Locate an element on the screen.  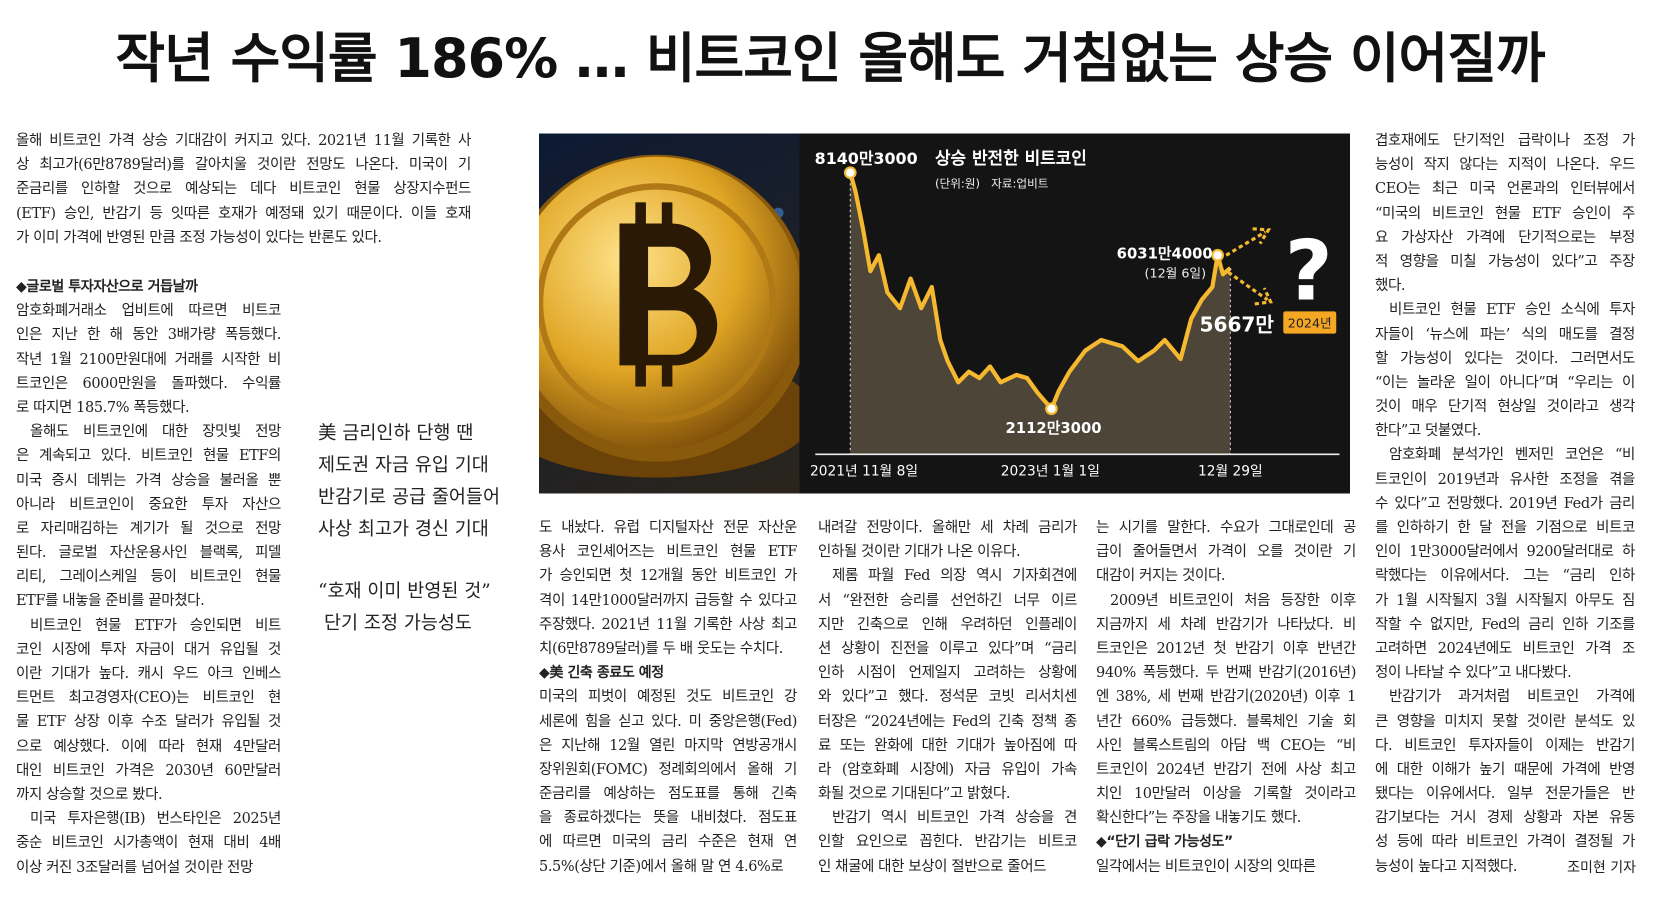
text-line: 와 있다”고 했다. 정석문 코빗 리서치센 is located at coordinates (947, 697).